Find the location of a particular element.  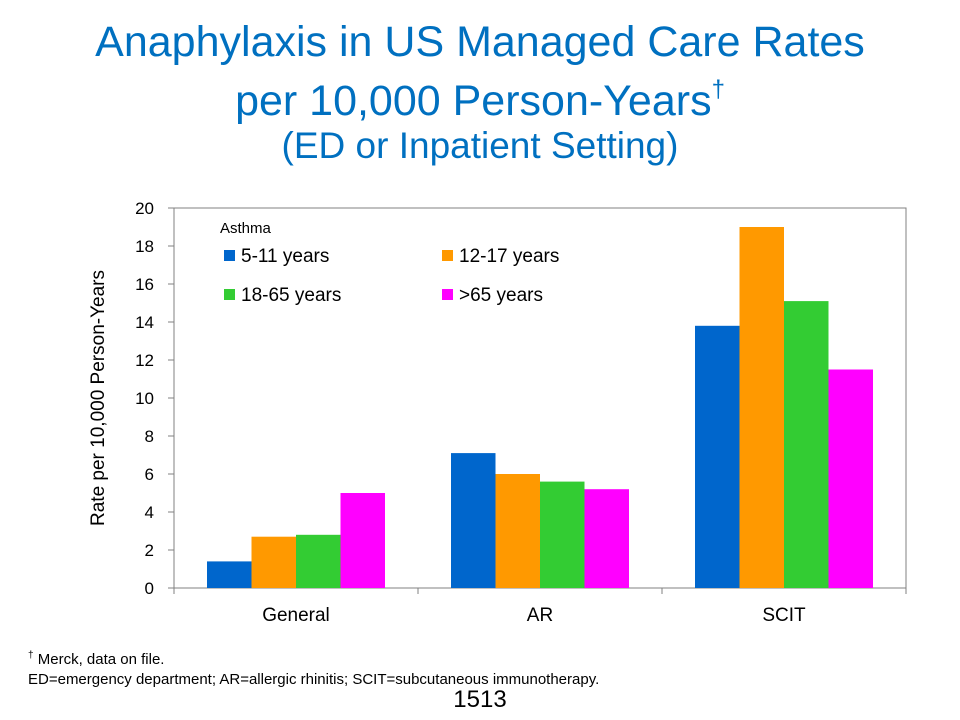

legend-label-2: 12-17 years is located at coordinates (509, 256).